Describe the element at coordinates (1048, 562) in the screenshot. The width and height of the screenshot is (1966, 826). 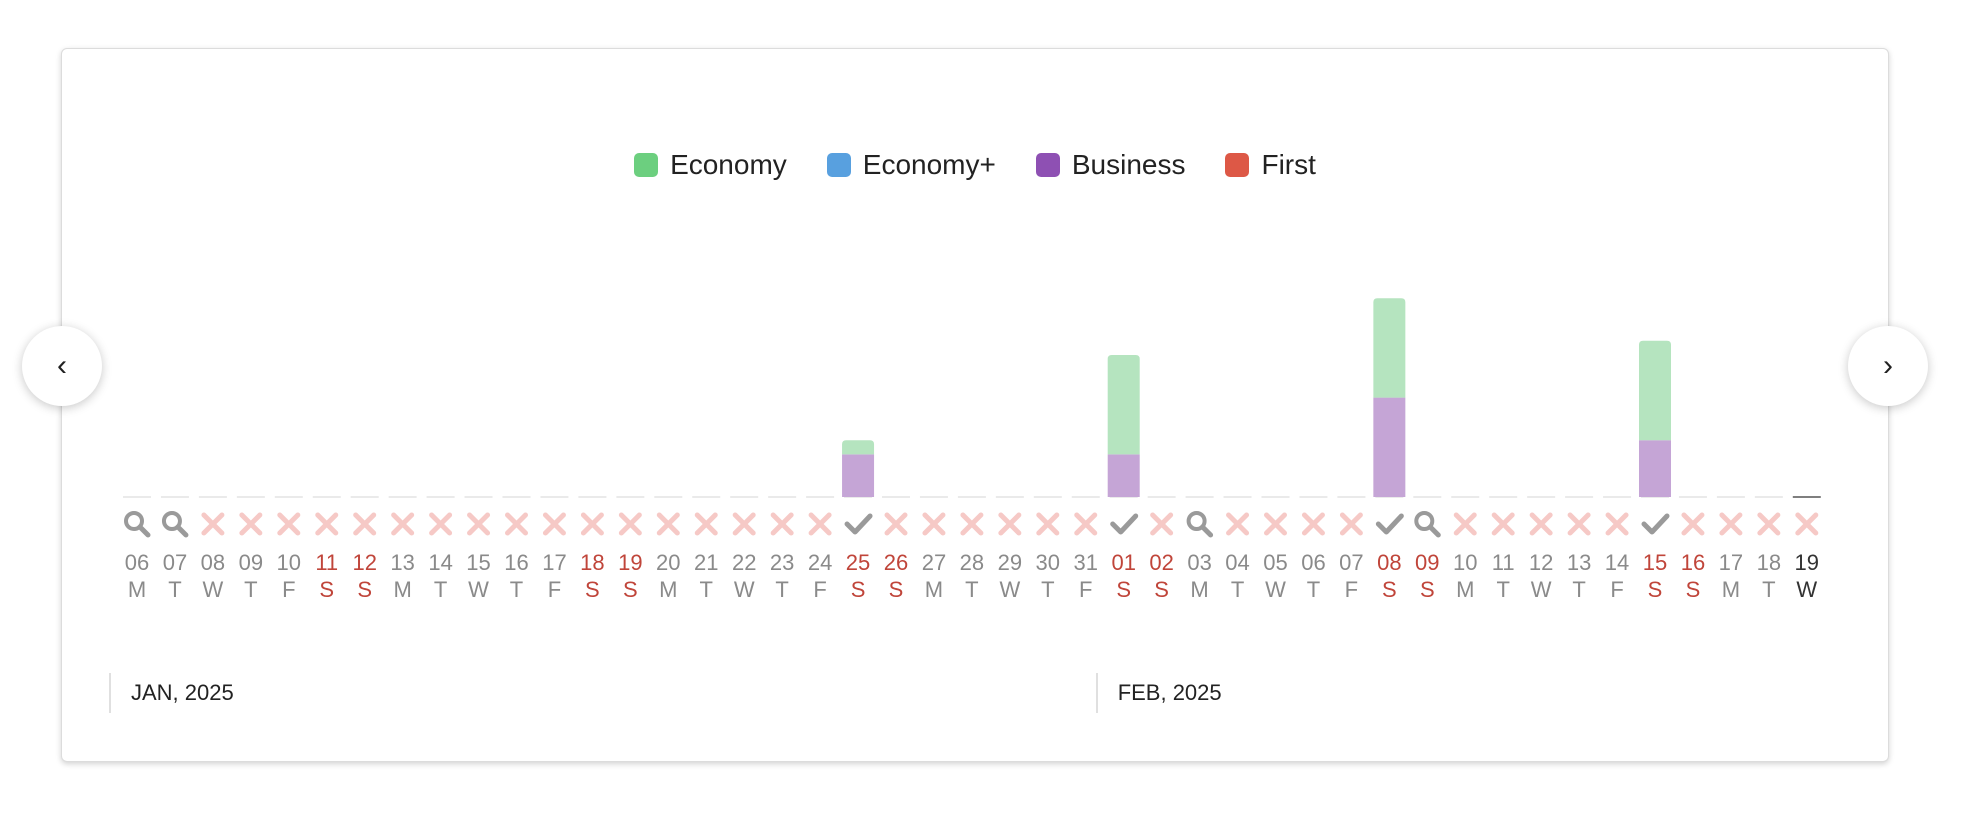
I see `day-number: 30` at that location.